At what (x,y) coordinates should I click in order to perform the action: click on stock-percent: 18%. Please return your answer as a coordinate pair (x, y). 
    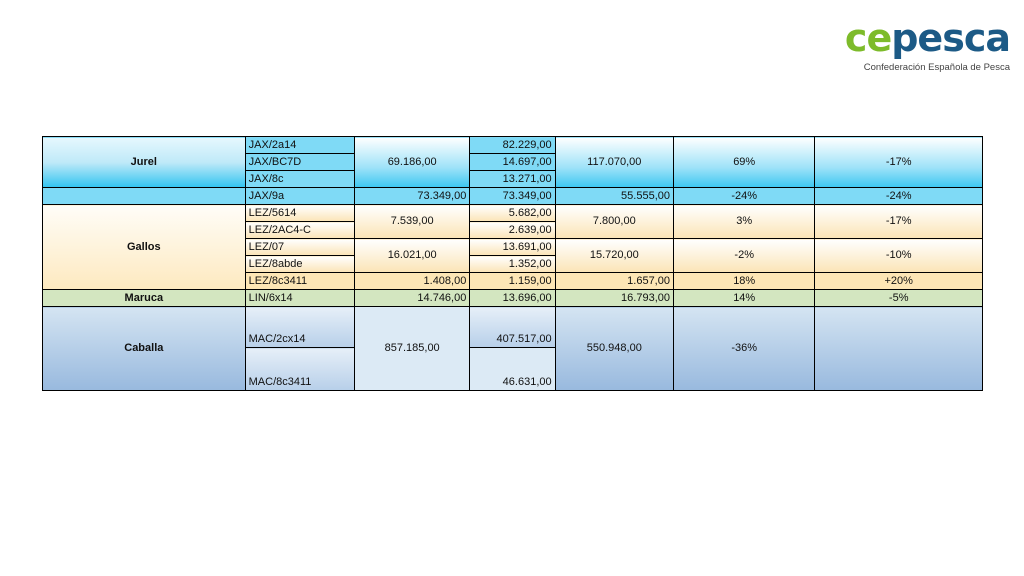
    Looking at the image, I should click on (744, 281).